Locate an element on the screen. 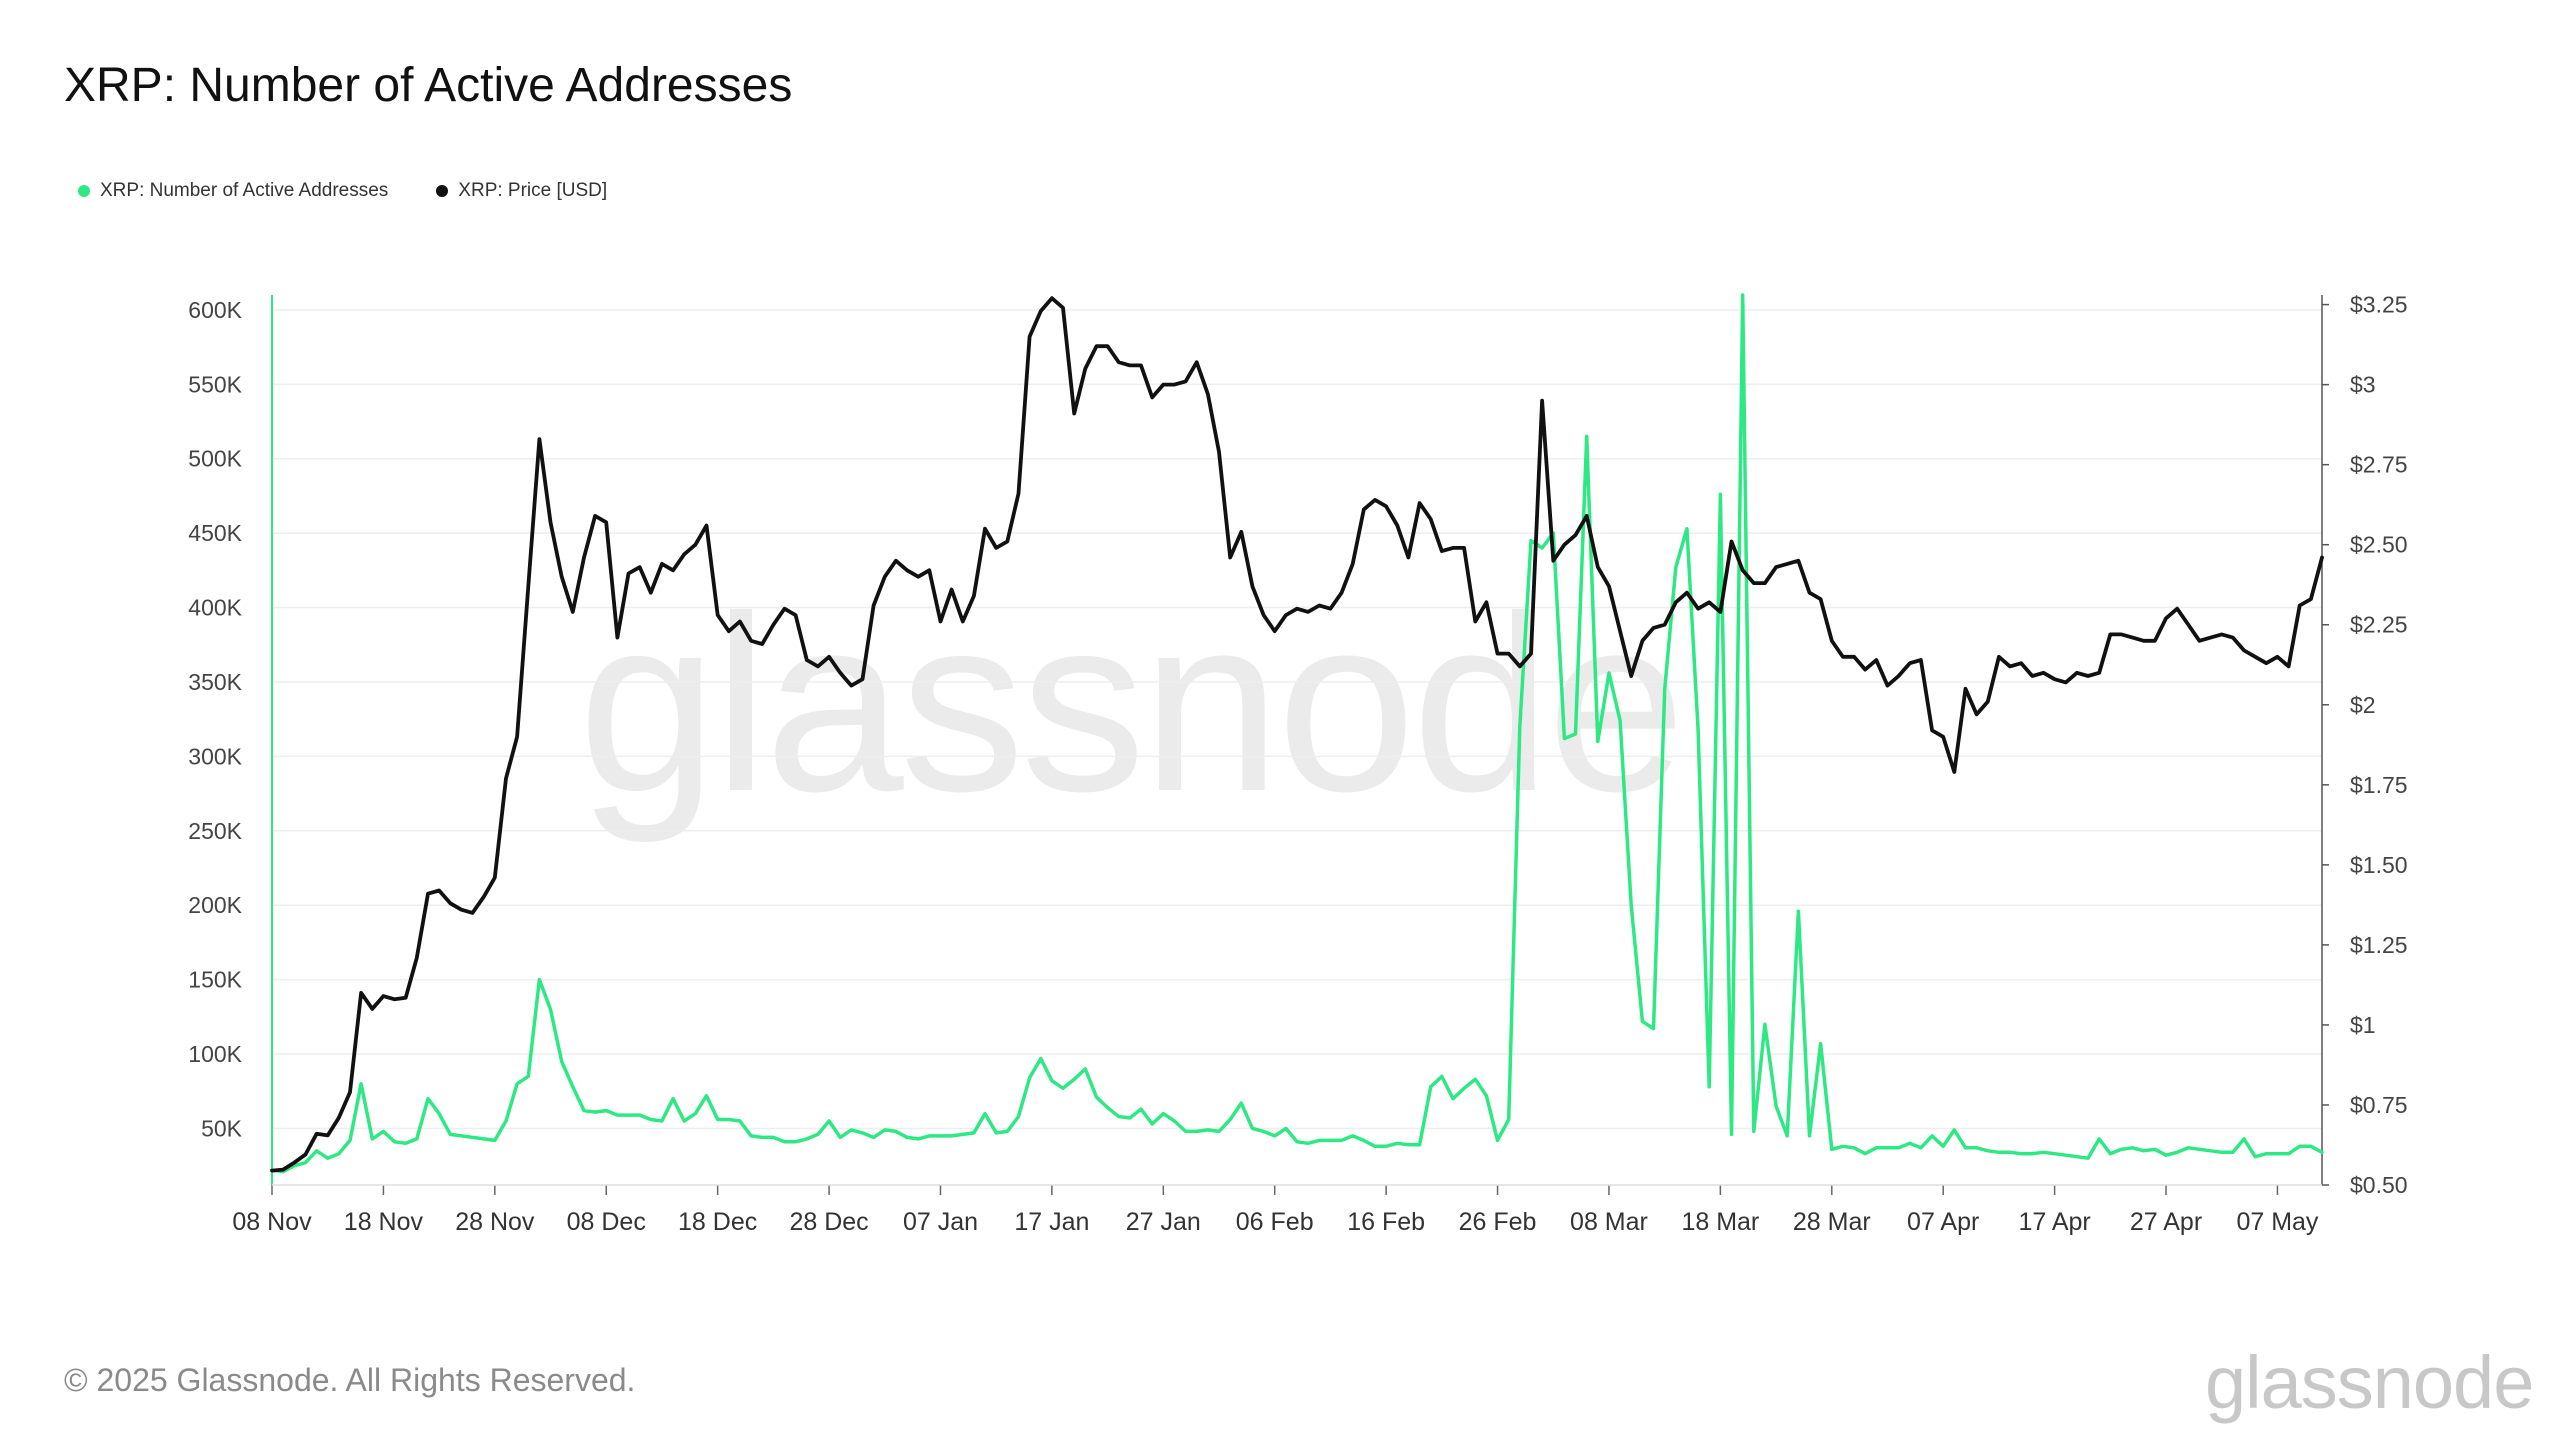 The image size is (2560, 1440). glassnode-logo: glassnode is located at coordinates (2369, 1382).